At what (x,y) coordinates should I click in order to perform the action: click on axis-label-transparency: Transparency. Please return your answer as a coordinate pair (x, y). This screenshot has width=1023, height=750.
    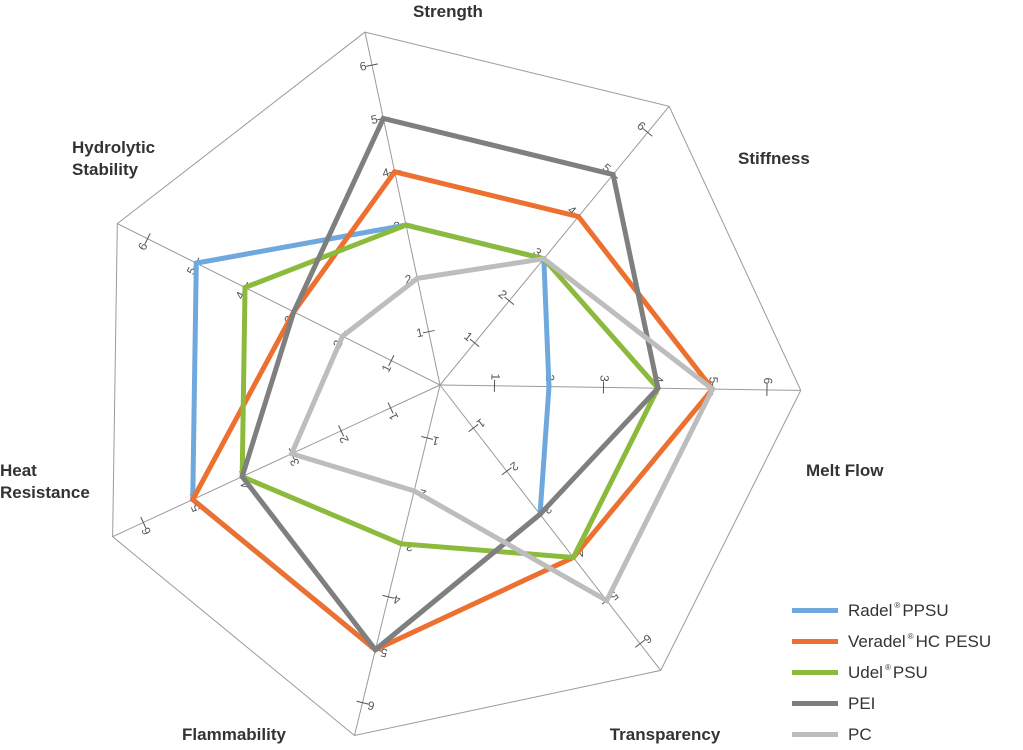
    Looking at the image, I should click on (665, 734).